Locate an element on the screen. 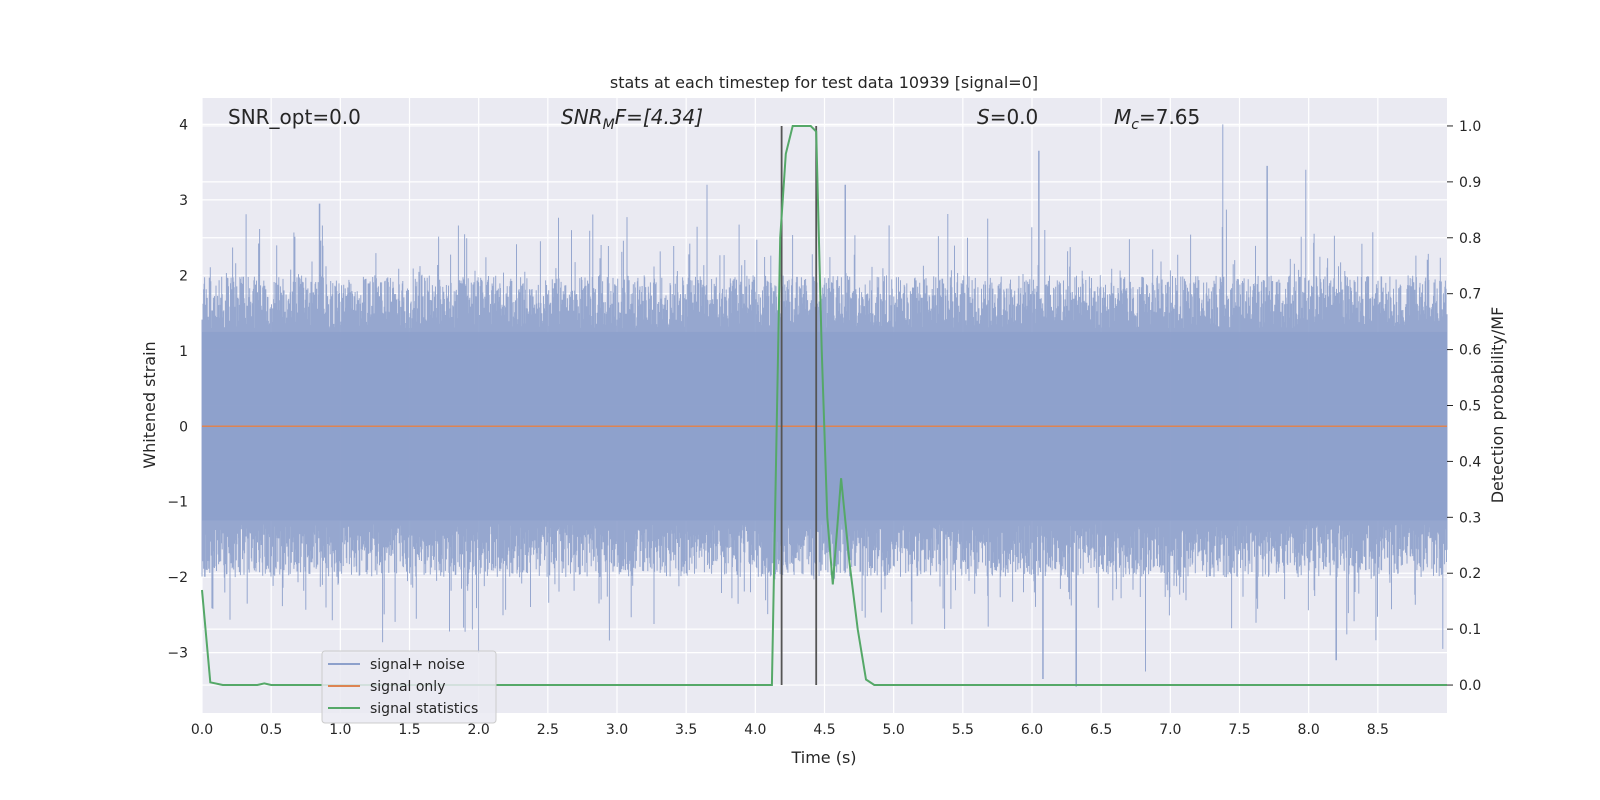  mc-annotation: Mc=7.65 is located at coordinates (1157, 119).